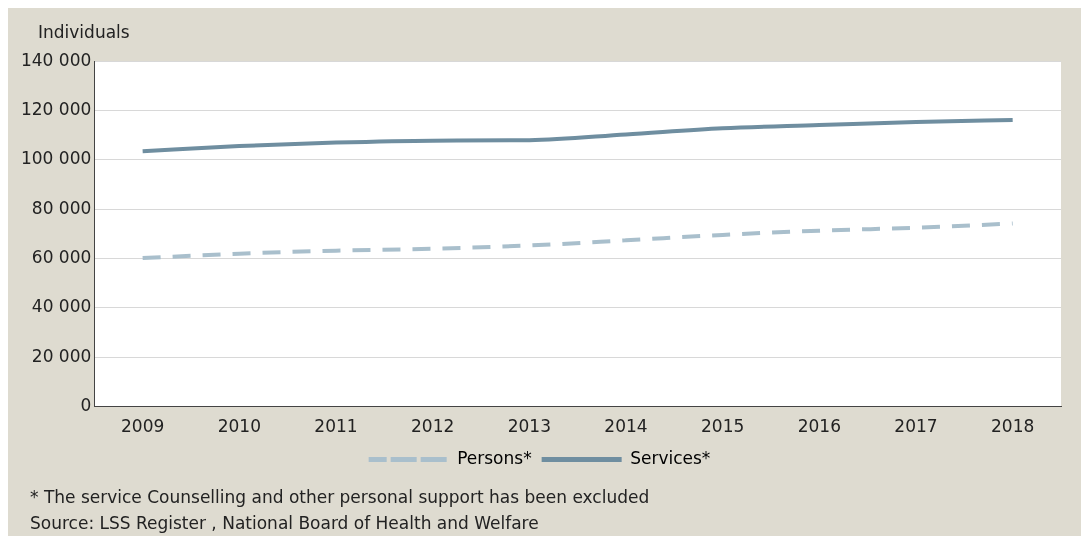 This screenshot has height=544, width=1089. Describe the element at coordinates (340, 497) in the screenshot. I see `text: * The service Counselling and other personal support has been excluded` at that location.